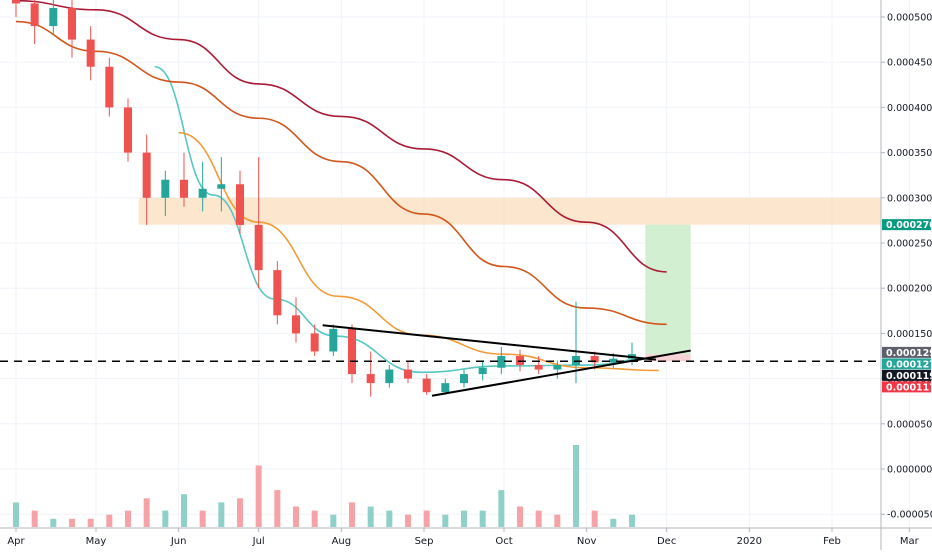  What do you see at coordinates (509, 211) in the screenshot?
I see `resistance-zone` at bounding box center [509, 211].